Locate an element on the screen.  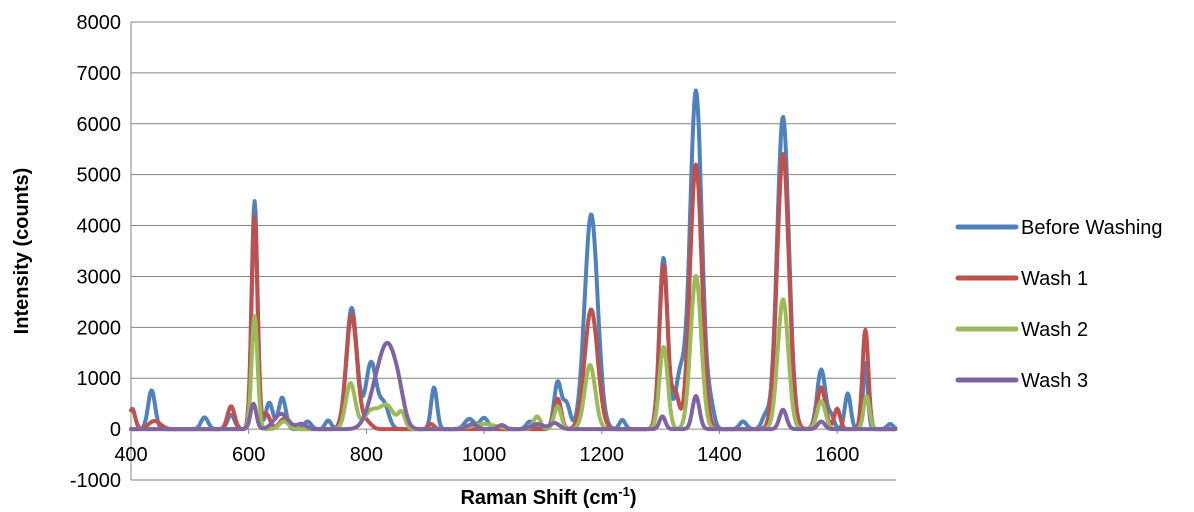
y-tick-label: -1000 is located at coordinates (95, 481).